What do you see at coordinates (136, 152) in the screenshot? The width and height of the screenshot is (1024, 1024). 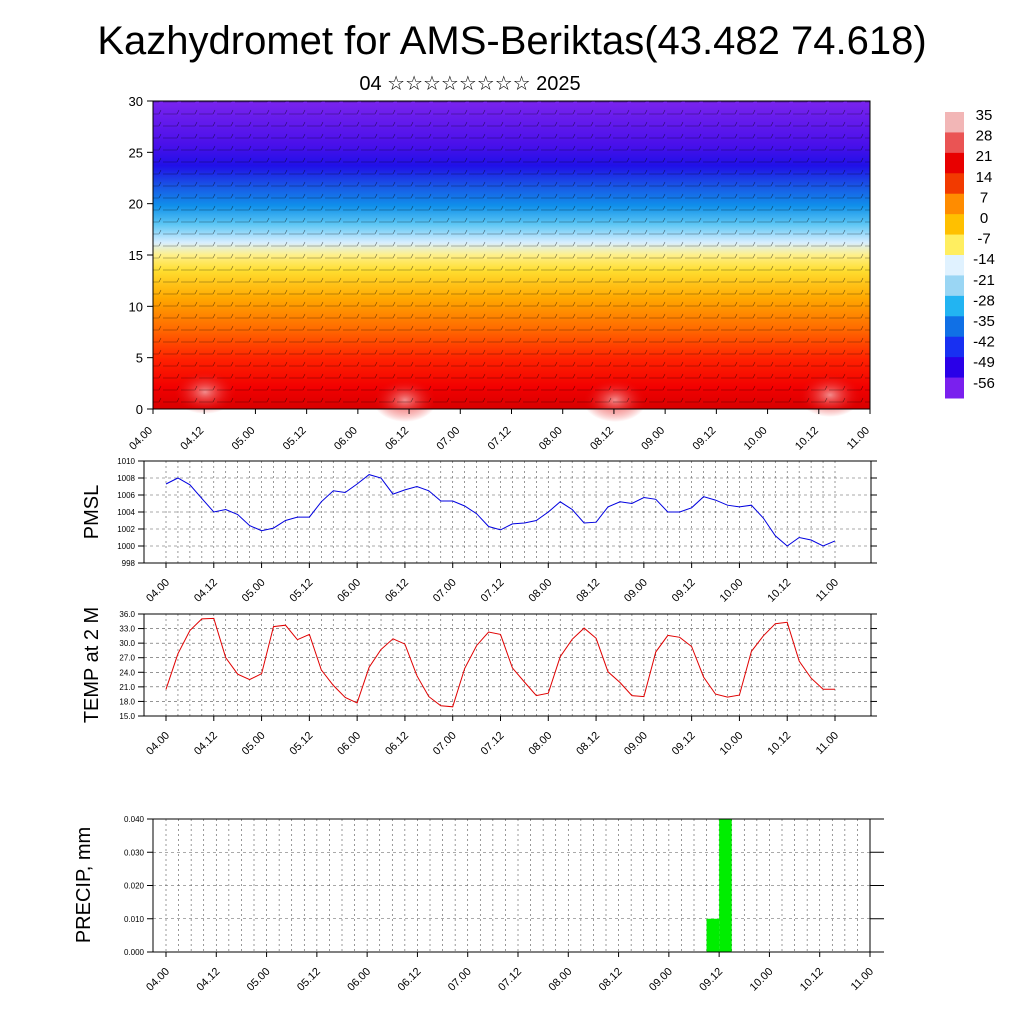 I see `heatmap-y-tick-label-5: 25` at bounding box center [136, 152].